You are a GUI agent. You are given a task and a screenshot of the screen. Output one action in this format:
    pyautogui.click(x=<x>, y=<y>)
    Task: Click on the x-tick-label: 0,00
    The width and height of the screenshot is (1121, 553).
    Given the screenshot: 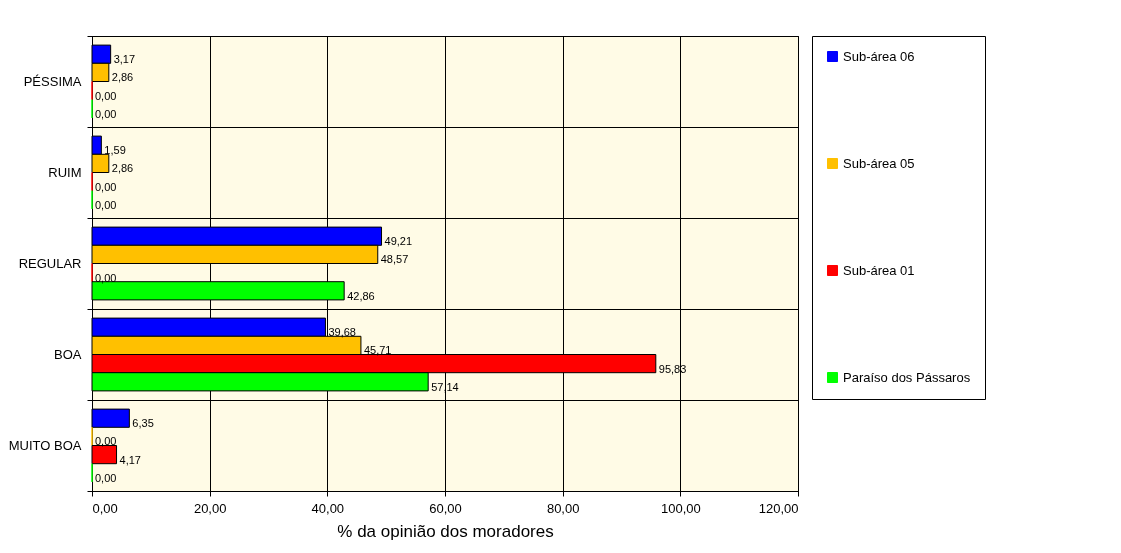 What is the action you would take?
    pyautogui.click(x=105, y=508)
    